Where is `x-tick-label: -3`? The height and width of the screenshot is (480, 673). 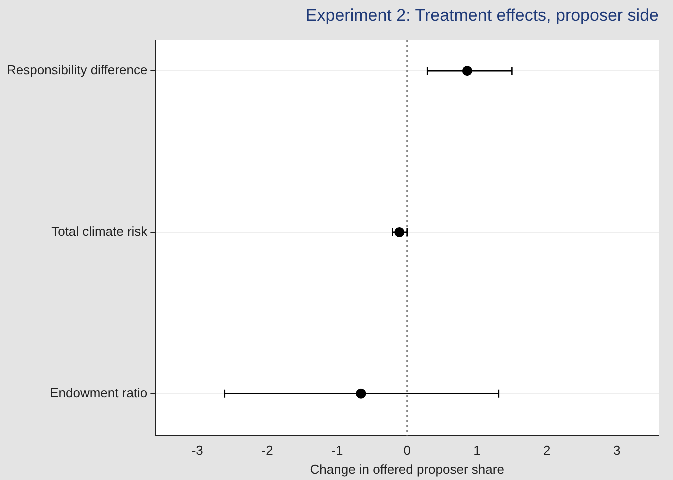 x-tick-label: -3 is located at coordinates (198, 450).